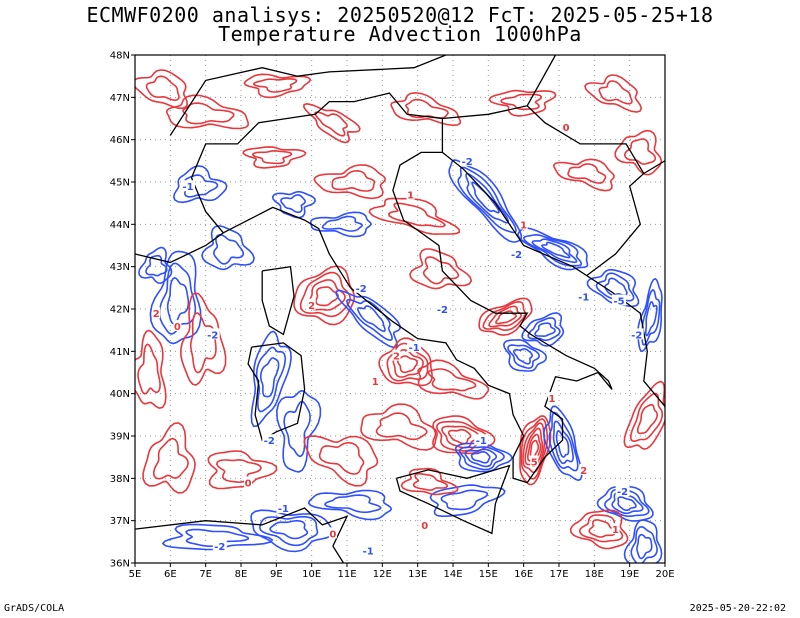 The image size is (800, 618). What do you see at coordinates (382, 574) in the screenshot?
I see `lon-tick-label: 12E` at bounding box center [382, 574].